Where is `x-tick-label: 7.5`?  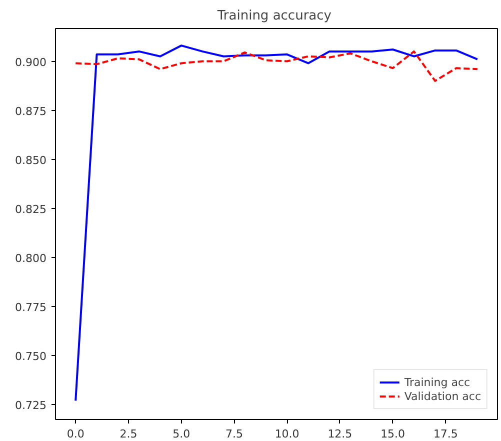
x-tick-label: 7.5 is located at coordinates (234, 434).